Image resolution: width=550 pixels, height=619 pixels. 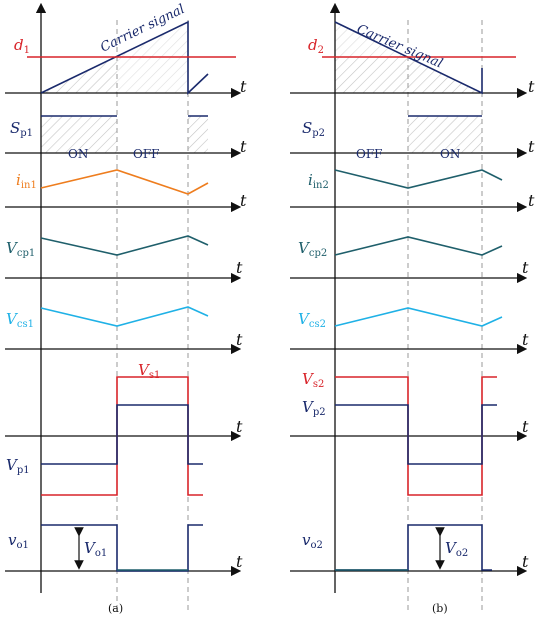 What do you see at coordinates (525, 561) in the screenshot?
I see `t-label-b7: t` at bounding box center [525, 561].